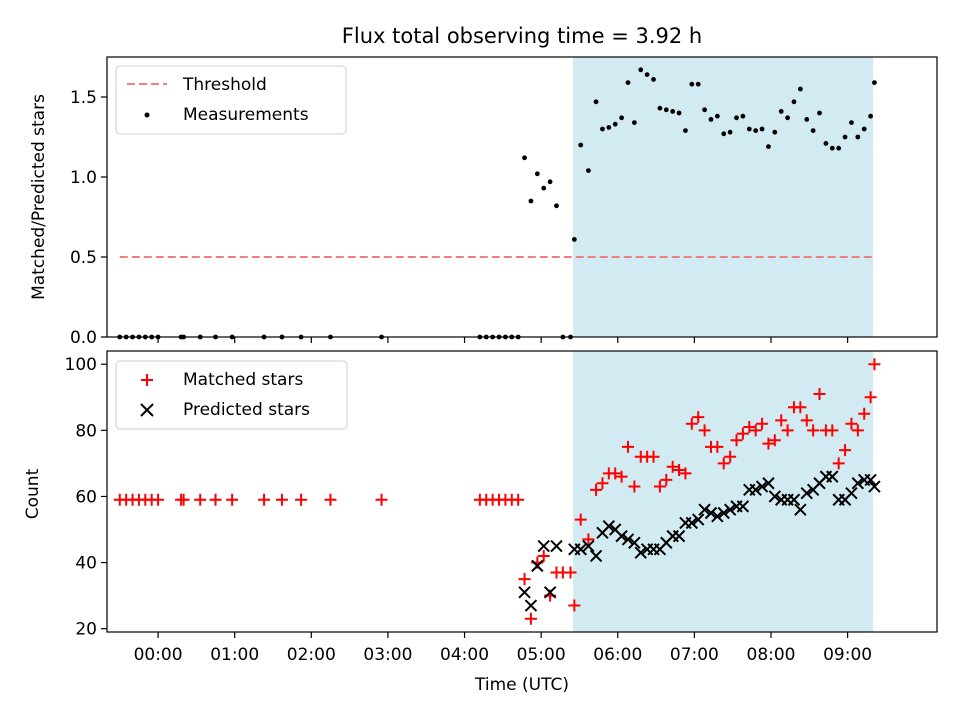 The image size is (960, 720). What do you see at coordinates (83, 338) in the screenshot?
I see `ratio-y-tick-label: 0.0` at bounding box center [83, 338].